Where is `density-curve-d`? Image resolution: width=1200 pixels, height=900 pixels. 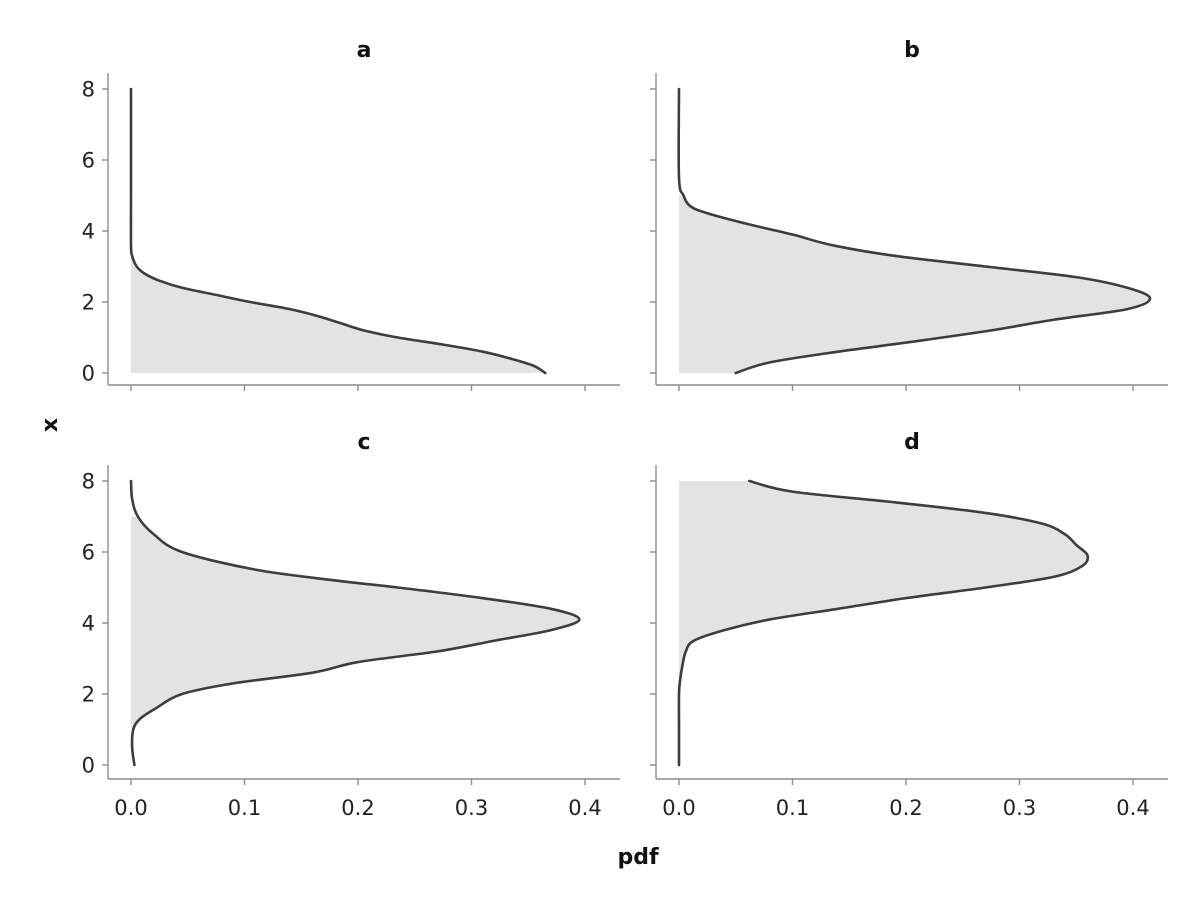
density-curve-d is located at coordinates (883, 623).